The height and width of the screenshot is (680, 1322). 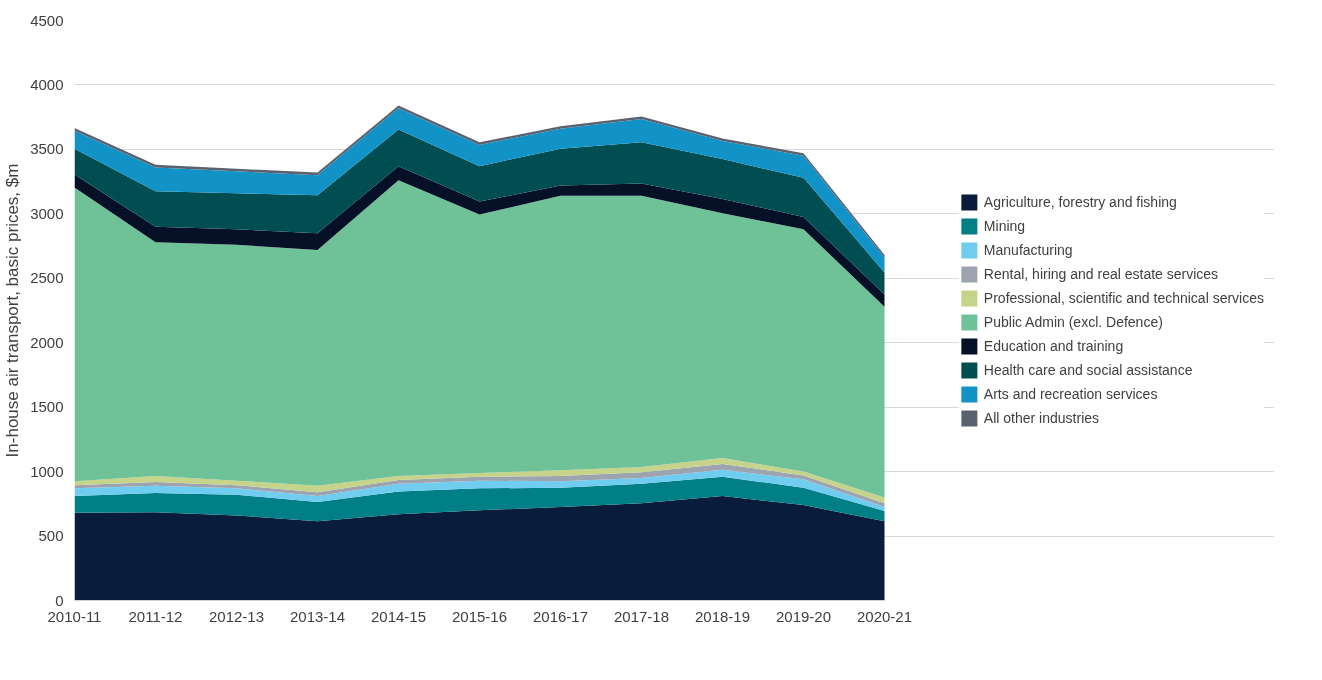 What do you see at coordinates (1080, 202) in the screenshot?
I see `legend-label: Agriculture, forestry and fishing` at bounding box center [1080, 202].